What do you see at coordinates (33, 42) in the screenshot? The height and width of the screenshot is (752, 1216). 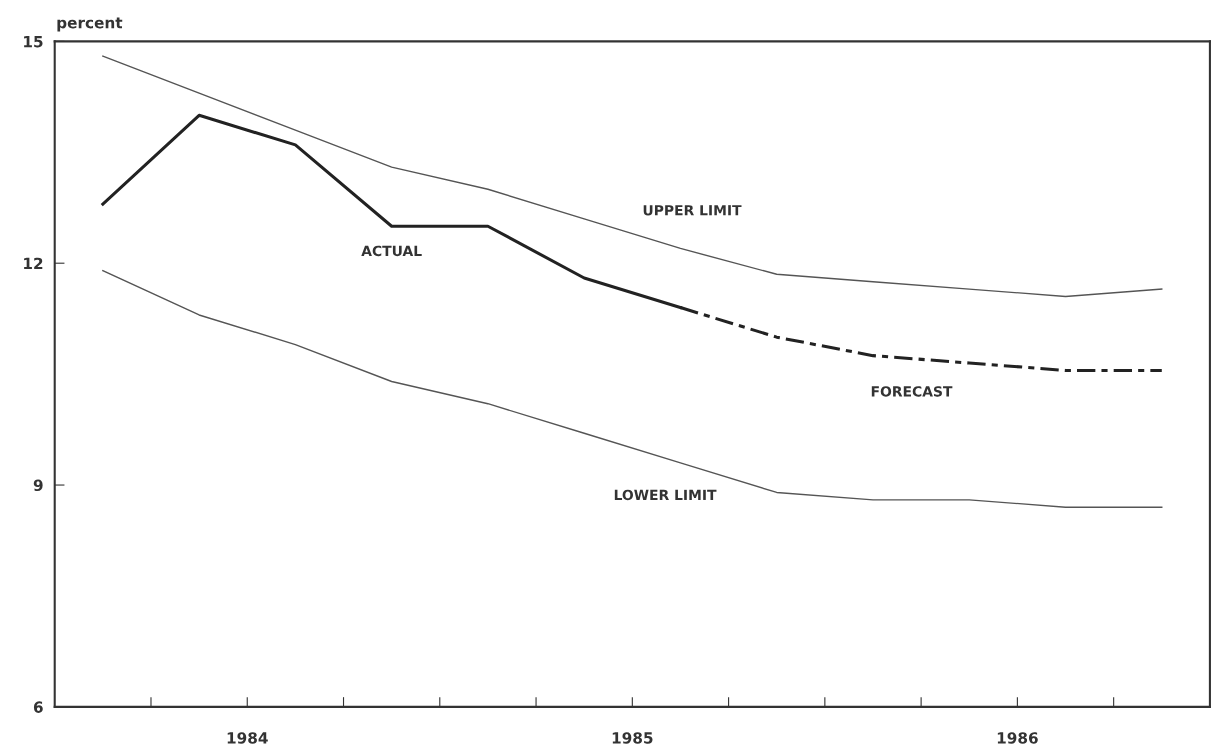 I see `y-tick-label: 15` at bounding box center [33, 42].